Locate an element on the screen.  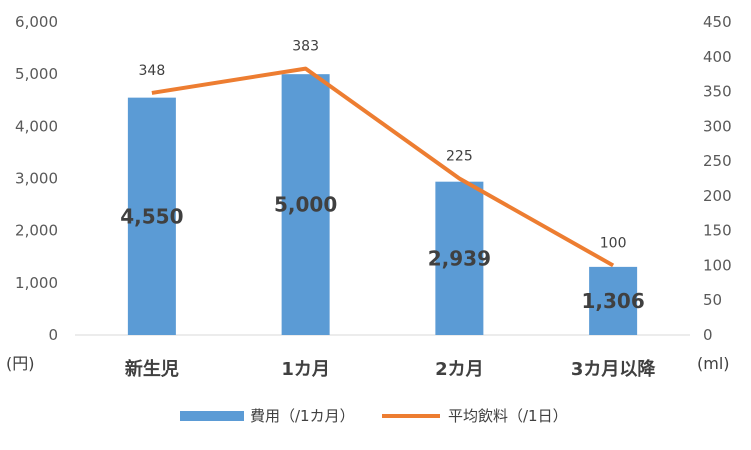
legend: 費用（/1カ月） 平均飲料（/1日） is located at coordinates (374, 416).